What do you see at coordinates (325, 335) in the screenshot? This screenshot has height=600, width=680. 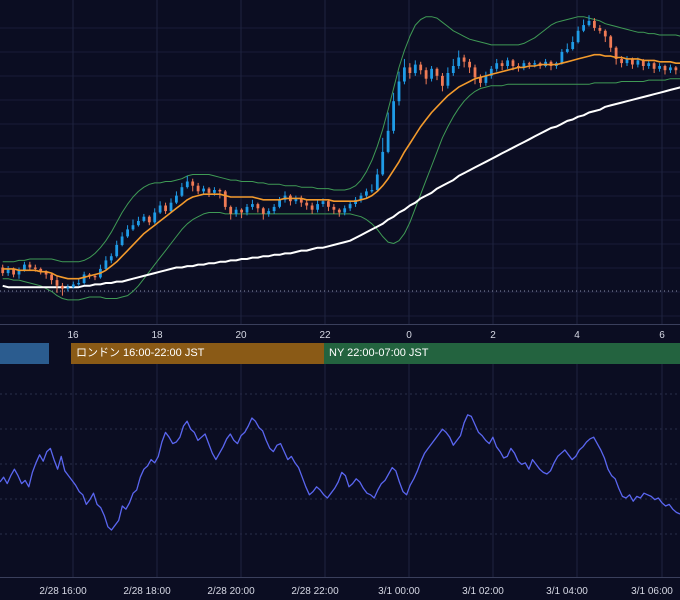 I see `price-x-tick-3: 22` at bounding box center [325, 335].